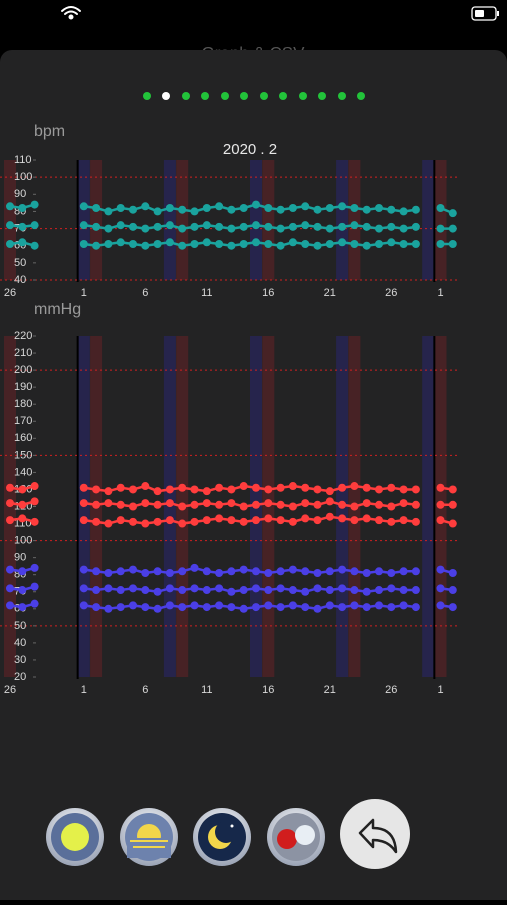 This screenshot has height=905, width=507. Describe the element at coordinates (23, 387) in the screenshot. I see `y-tick-label: 190` at that location.